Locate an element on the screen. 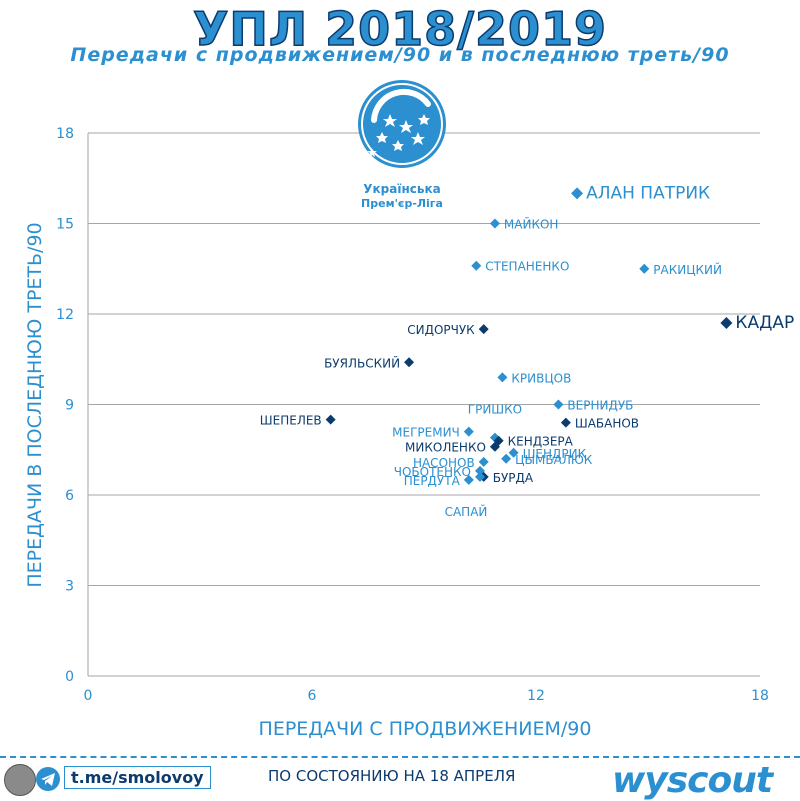  point-label: БУРДА is located at coordinates (513, 478).